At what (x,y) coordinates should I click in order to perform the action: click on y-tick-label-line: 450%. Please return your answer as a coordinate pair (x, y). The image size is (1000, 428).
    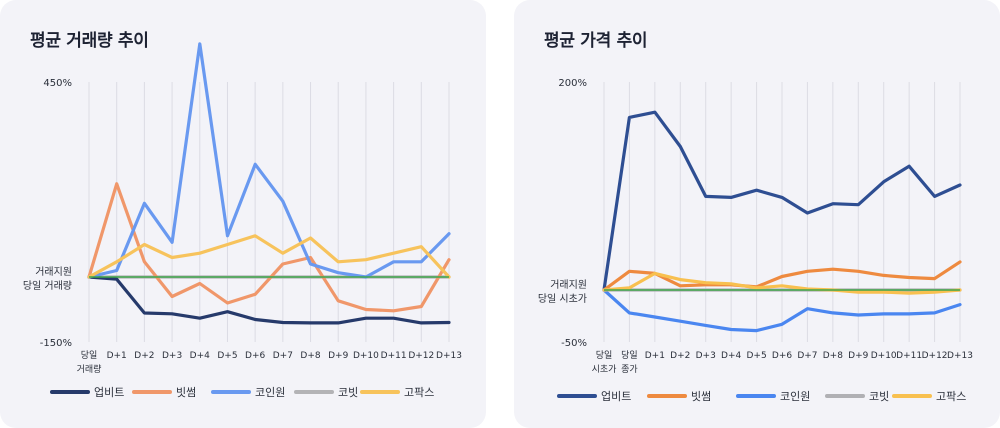
    Looking at the image, I should click on (57, 83).